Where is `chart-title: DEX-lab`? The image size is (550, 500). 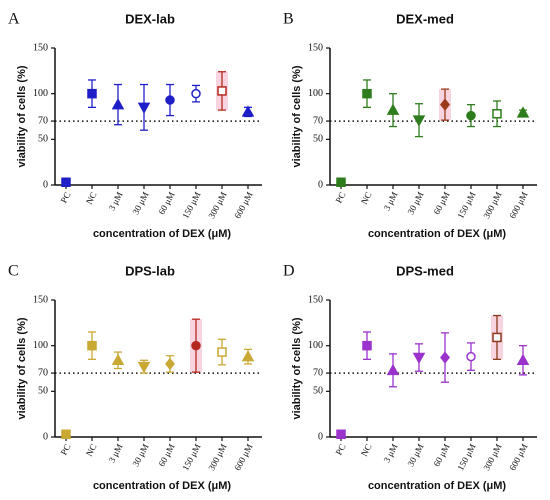
chart-title: DEX-lab is located at coordinates (150, 18).